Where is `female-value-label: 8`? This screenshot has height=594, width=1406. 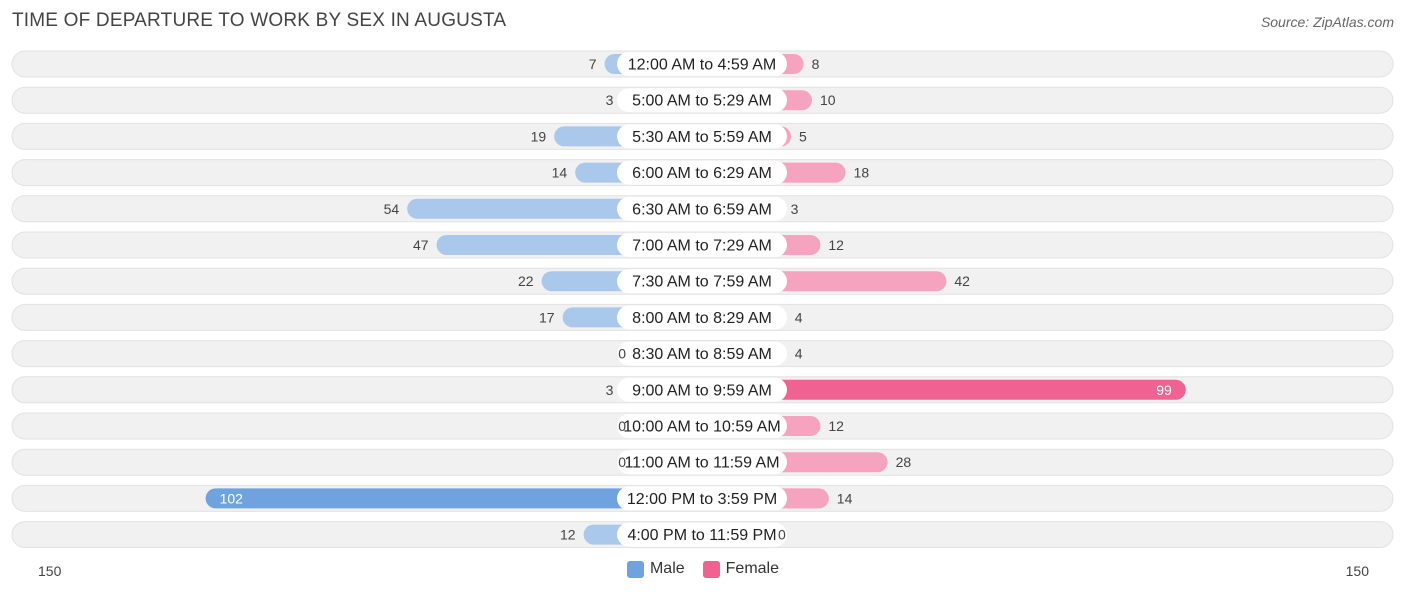
female-value-label: 8 is located at coordinates (816, 64).